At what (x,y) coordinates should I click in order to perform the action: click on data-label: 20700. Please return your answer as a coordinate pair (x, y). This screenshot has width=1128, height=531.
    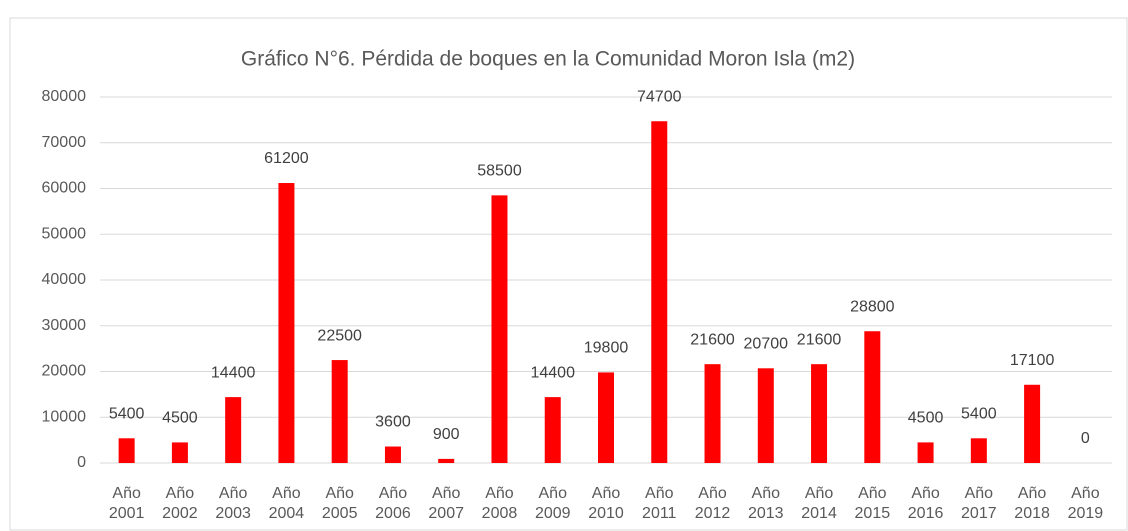
    Looking at the image, I should click on (766, 344).